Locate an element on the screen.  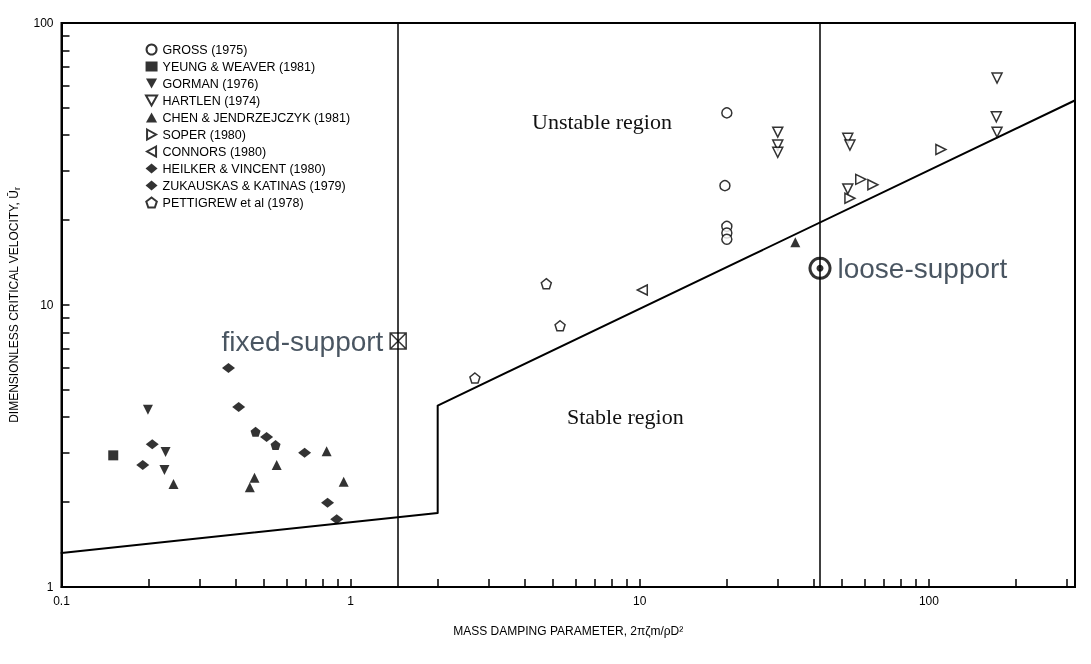
legend-label: GROSS (1975) is located at coordinates (205, 49).